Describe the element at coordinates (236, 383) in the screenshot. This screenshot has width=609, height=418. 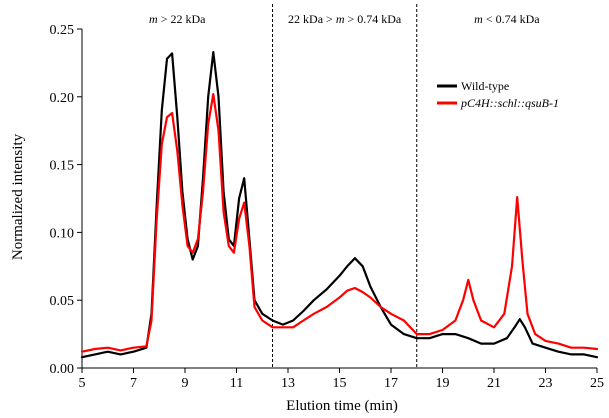
I see `x-tick-label: 11` at that location.